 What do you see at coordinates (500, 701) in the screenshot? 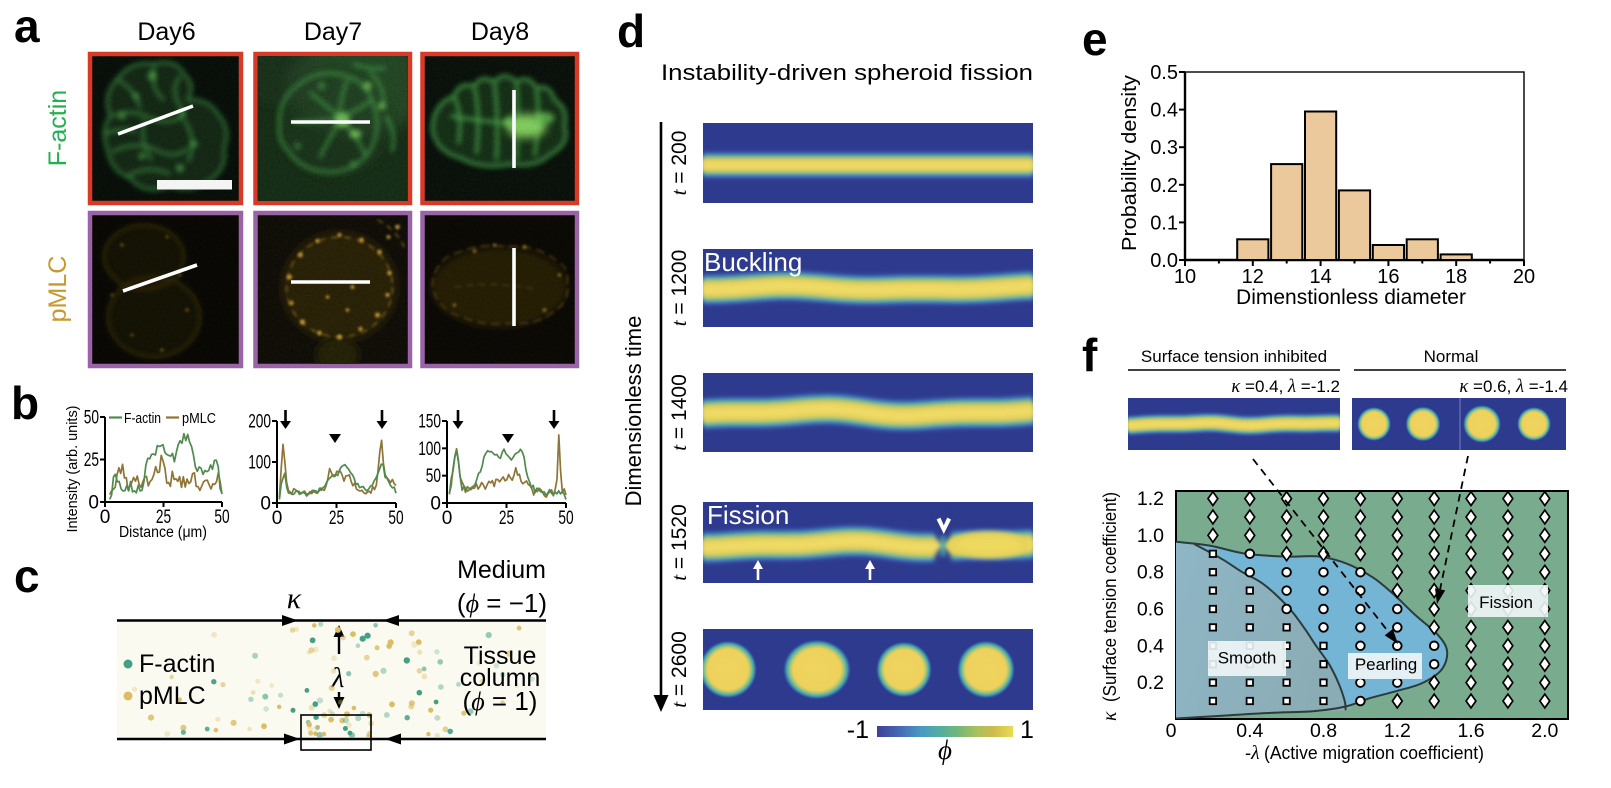
I see `svg-text: (ϕ = 1)` at bounding box center [500, 701].